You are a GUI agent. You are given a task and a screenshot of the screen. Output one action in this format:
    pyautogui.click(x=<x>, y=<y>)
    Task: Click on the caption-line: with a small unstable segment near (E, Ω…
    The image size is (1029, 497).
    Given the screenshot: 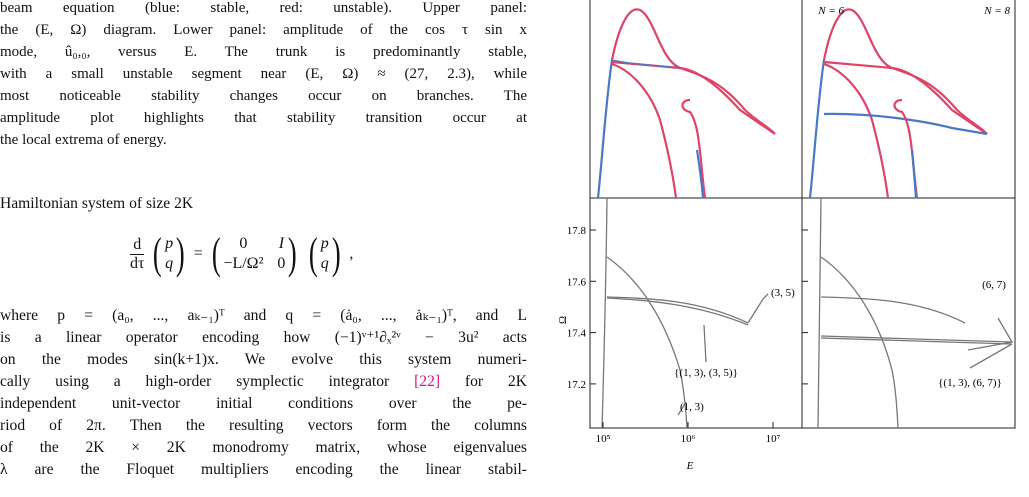 What is the action you would take?
    pyautogui.click(x=263, y=74)
    